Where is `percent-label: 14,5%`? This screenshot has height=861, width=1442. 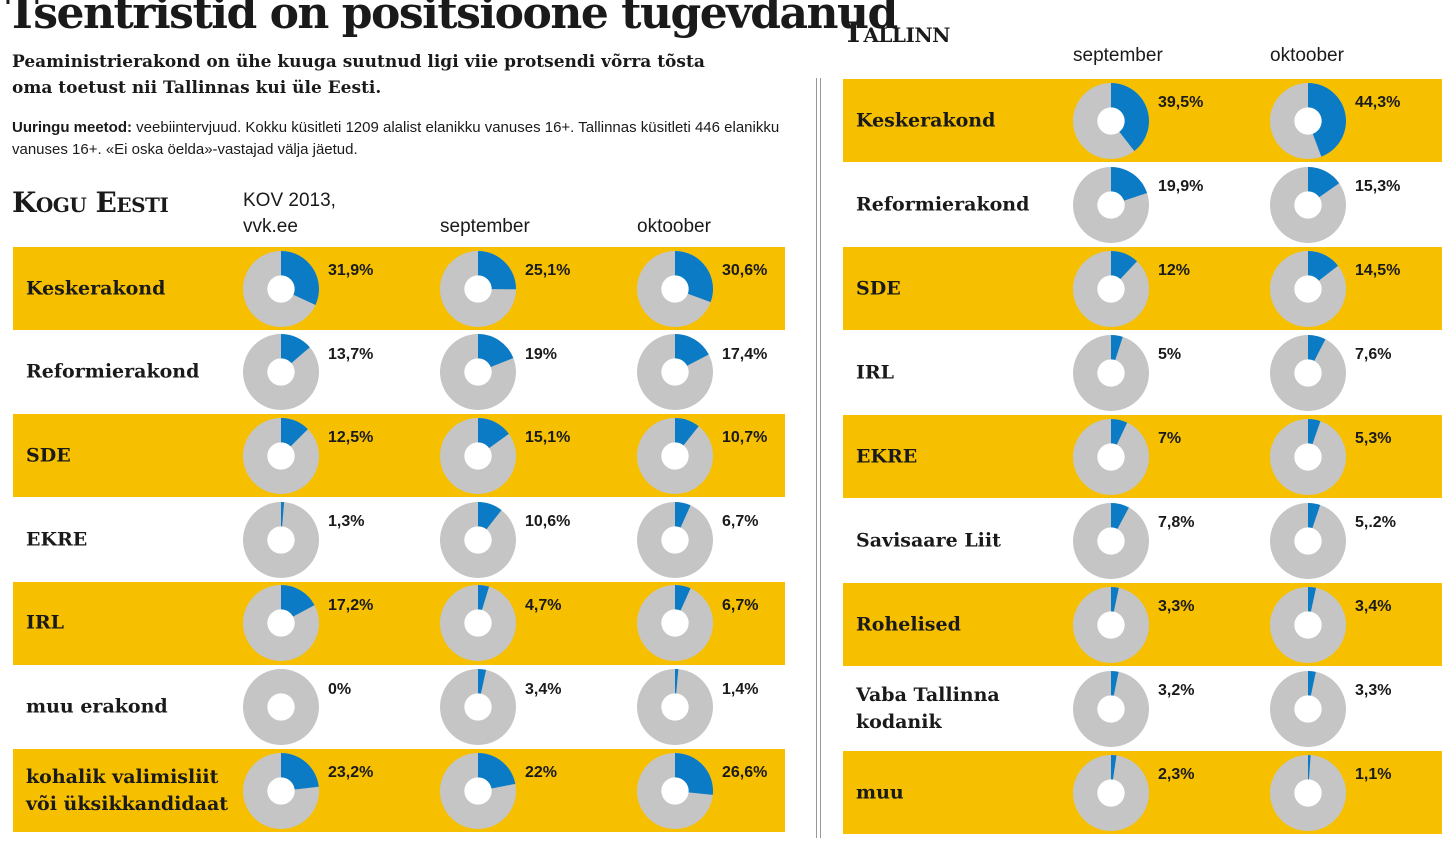 percent-label: 14,5% is located at coordinates (1378, 270).